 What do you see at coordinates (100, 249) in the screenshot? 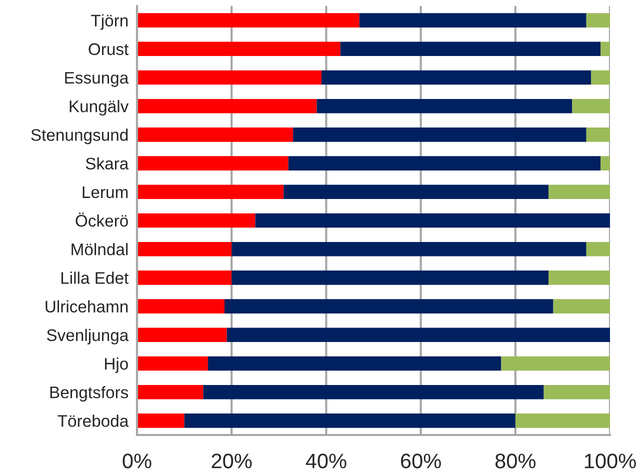
I see `y-tick-label: Mölndal` at bounding box center [100, 249].